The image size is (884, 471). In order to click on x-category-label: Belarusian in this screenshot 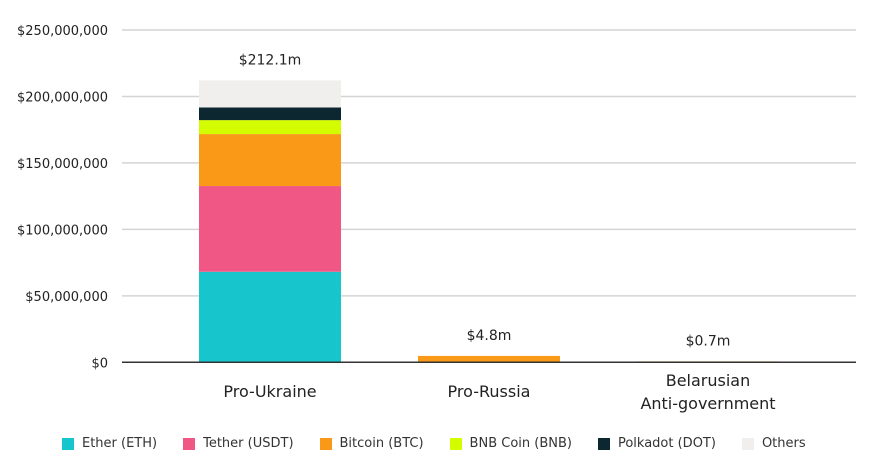, I will do `click(708, 380)`.